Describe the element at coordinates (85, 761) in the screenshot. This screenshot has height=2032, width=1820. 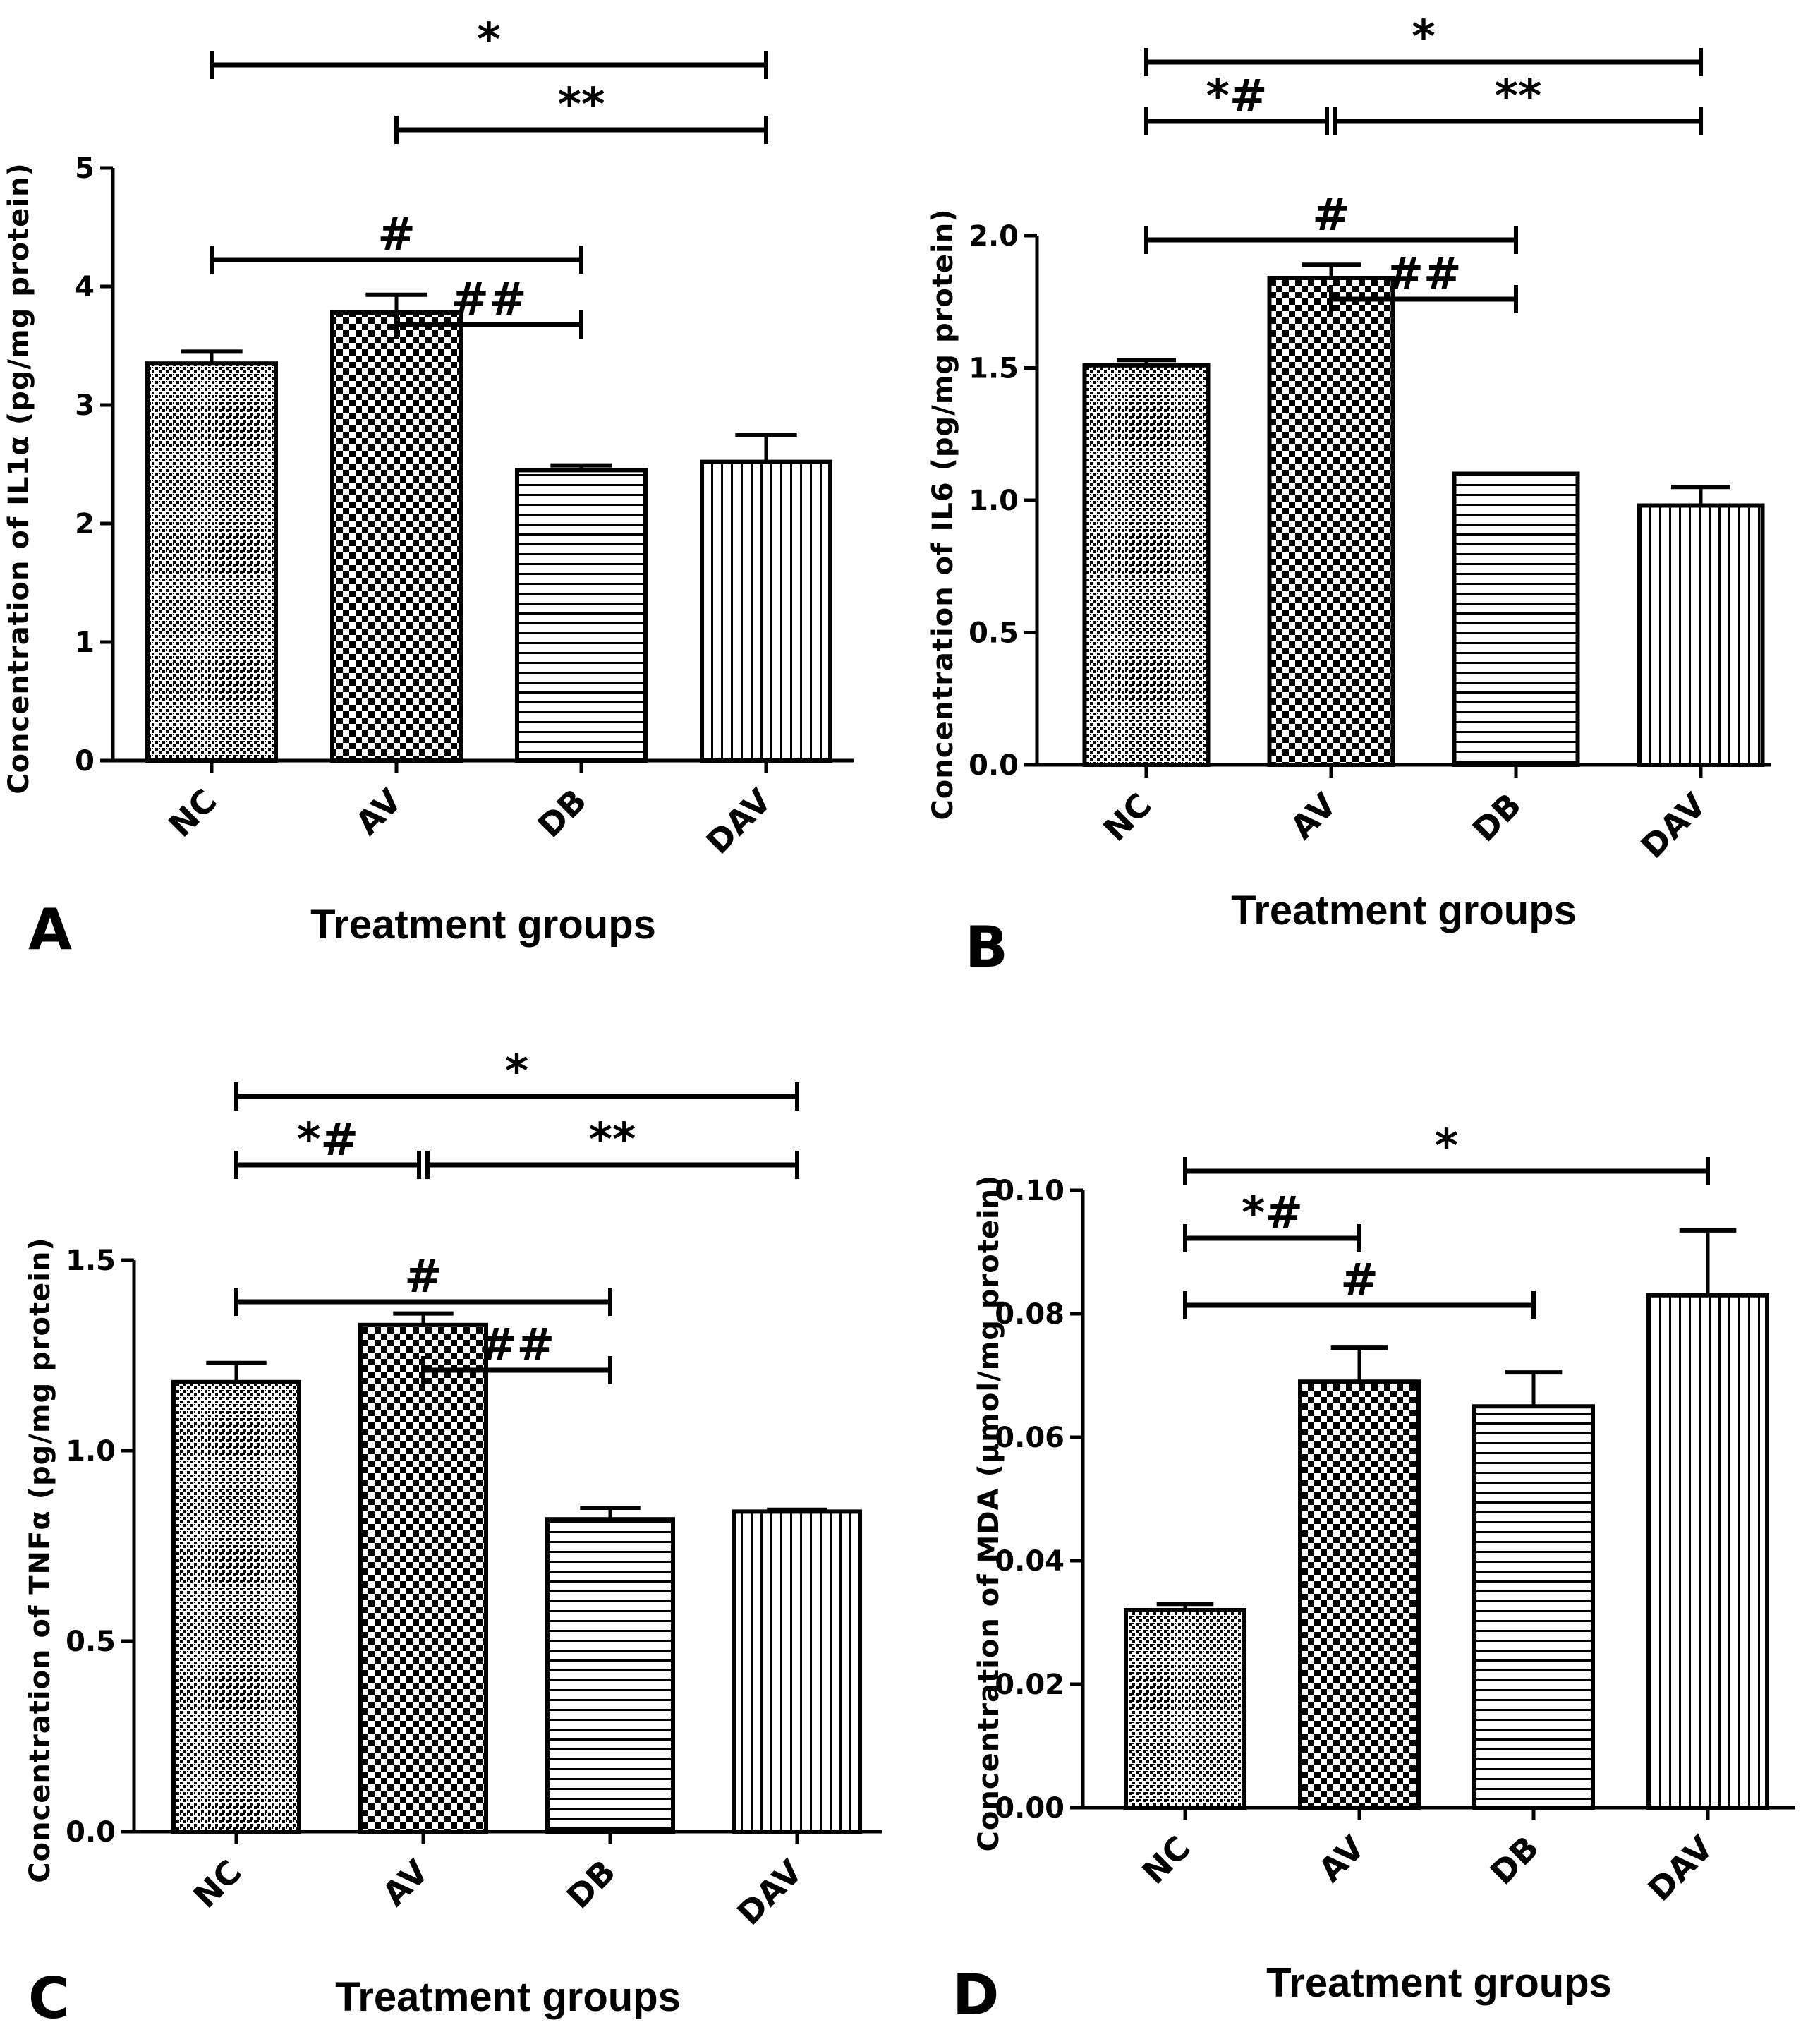
I see `y-tick-label: 0` at that location.